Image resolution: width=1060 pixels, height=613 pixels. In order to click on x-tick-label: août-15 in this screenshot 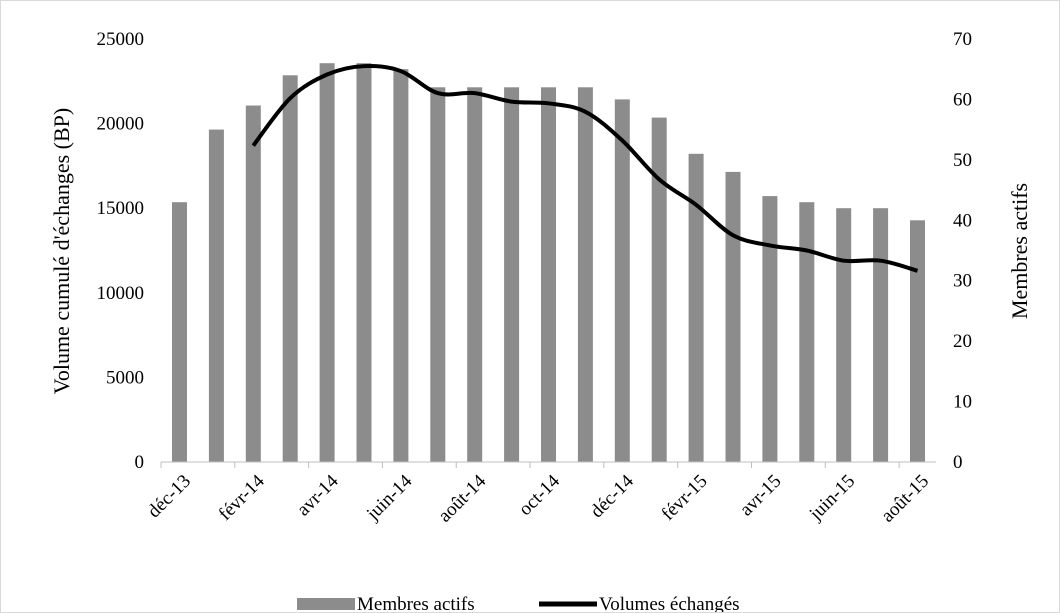, I will do `click(905, 499)`.